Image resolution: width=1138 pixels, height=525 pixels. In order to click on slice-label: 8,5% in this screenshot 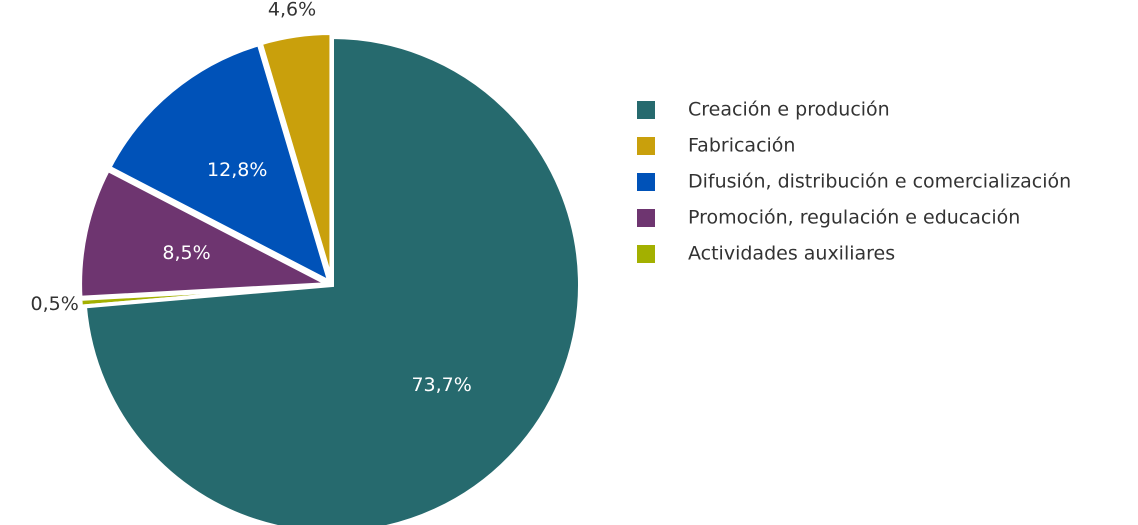, I will do `click(186, 253)`.